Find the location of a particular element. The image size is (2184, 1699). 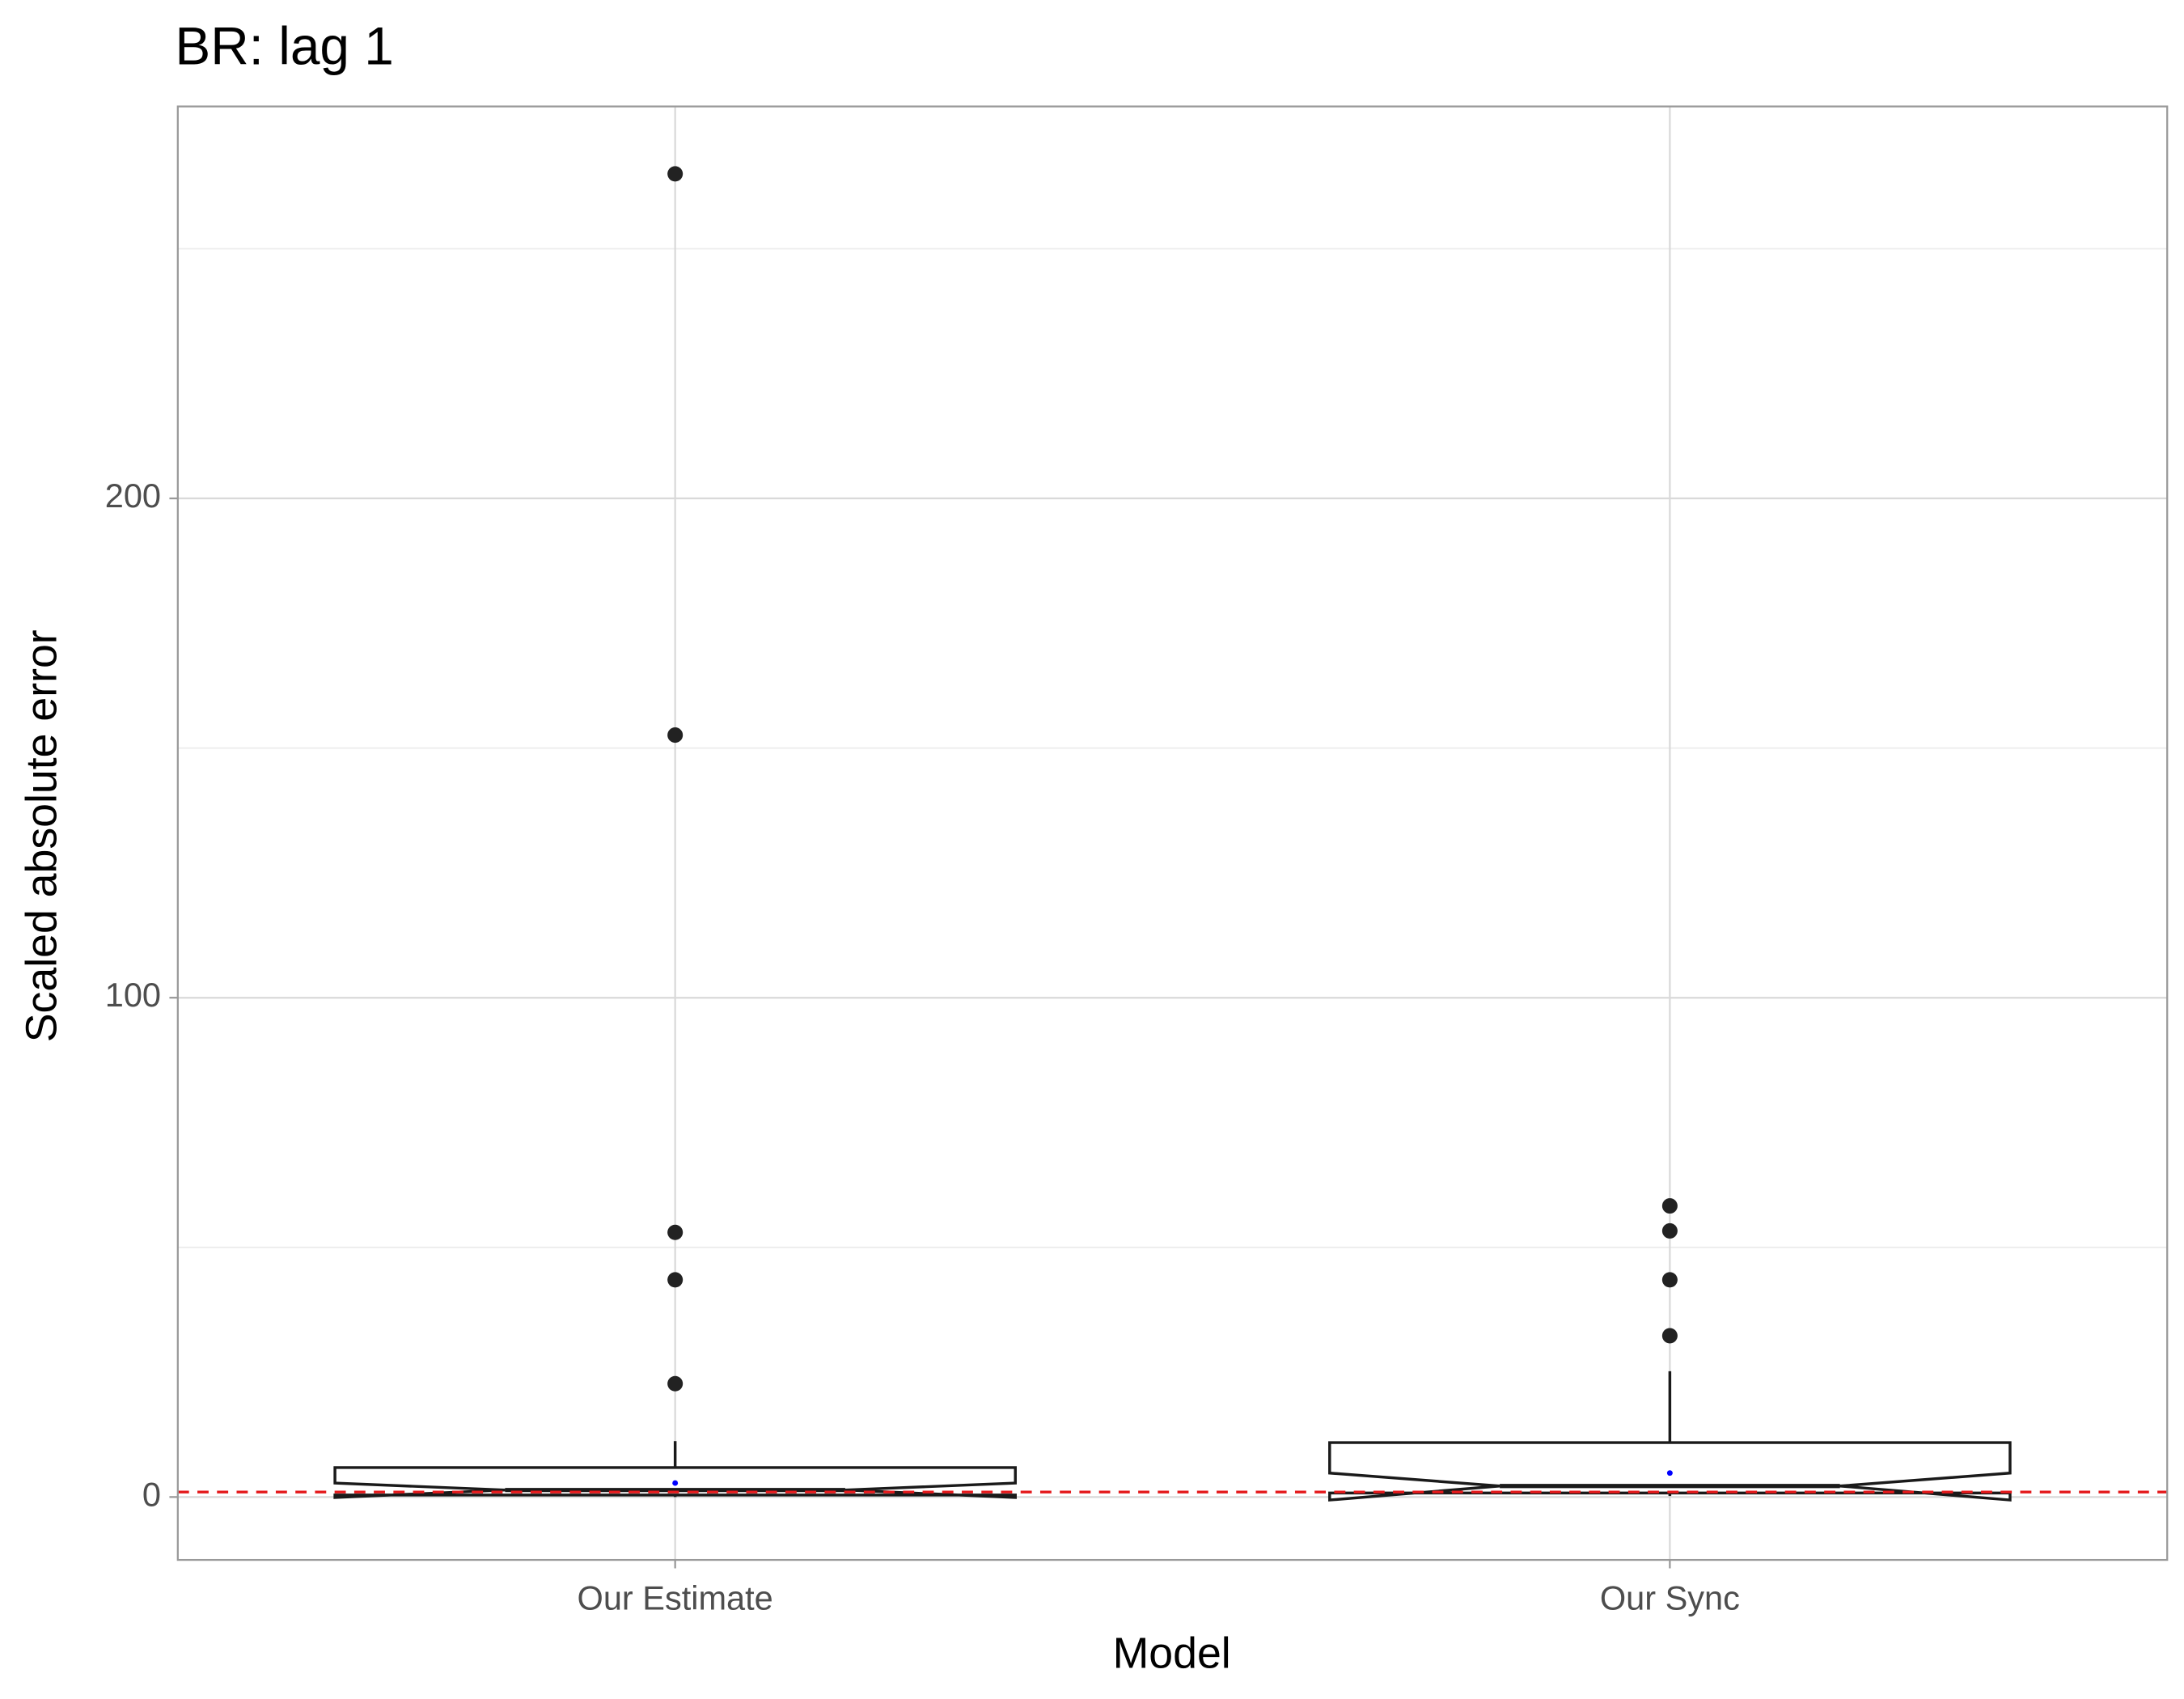

y-axis-title: Scaled absolute error is located at coordinates (42, 835).